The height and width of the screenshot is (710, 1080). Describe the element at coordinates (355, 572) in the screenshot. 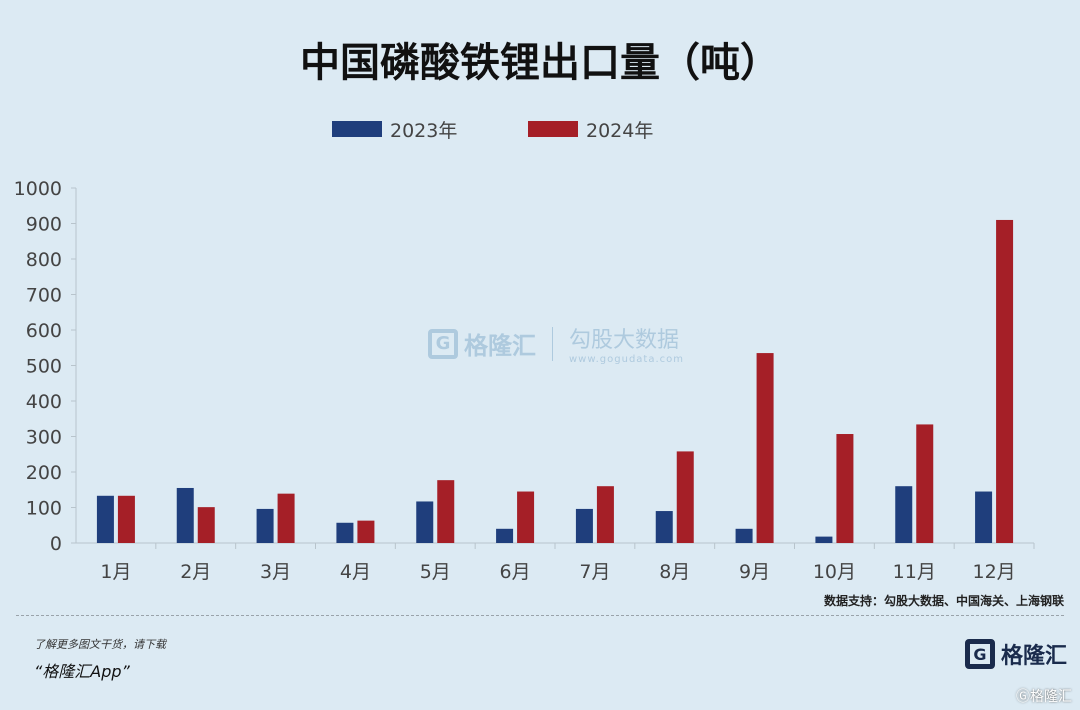

I see `x-tick-label: 4月` at that location.